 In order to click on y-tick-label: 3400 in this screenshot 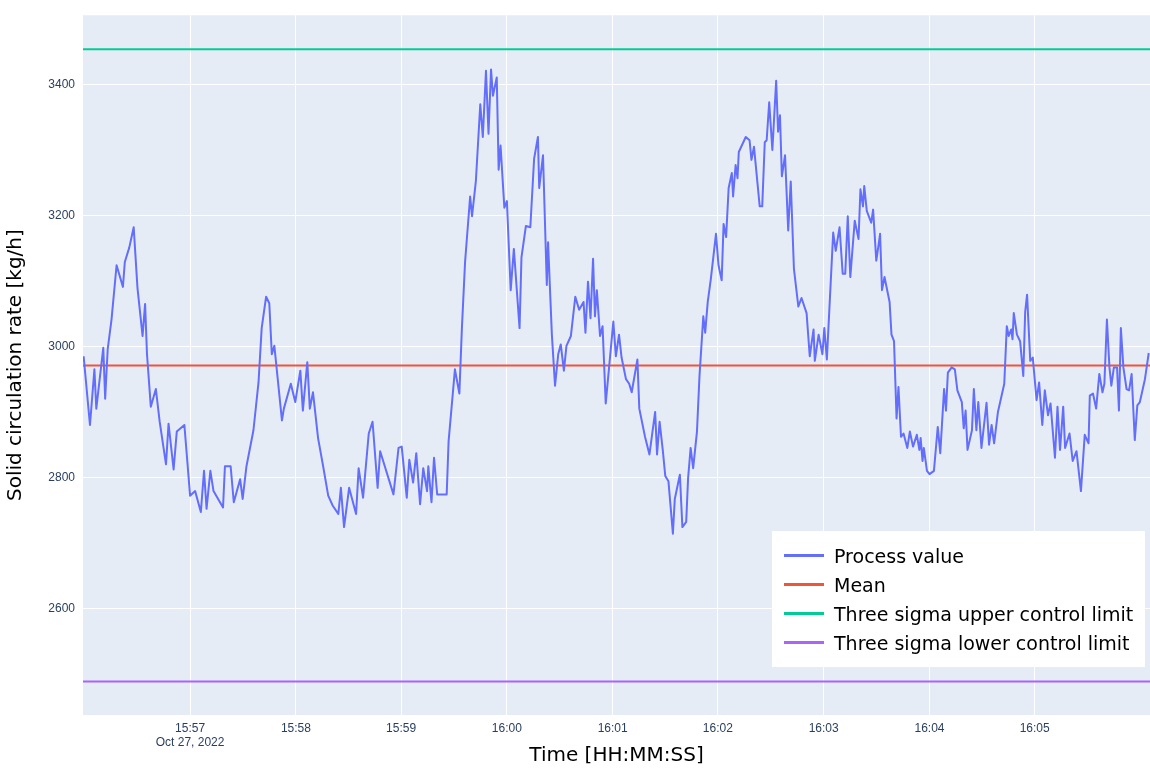, I will do `click(62, 83)`.